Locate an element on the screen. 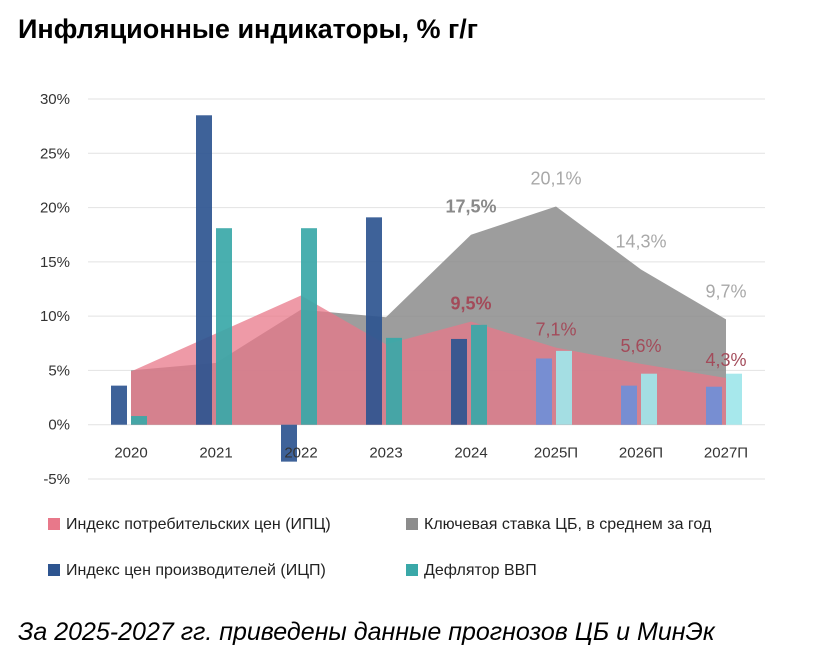  legend-label: Ключевая ставка ЦБ, в среднем за год is located at coordinates (568, 524).